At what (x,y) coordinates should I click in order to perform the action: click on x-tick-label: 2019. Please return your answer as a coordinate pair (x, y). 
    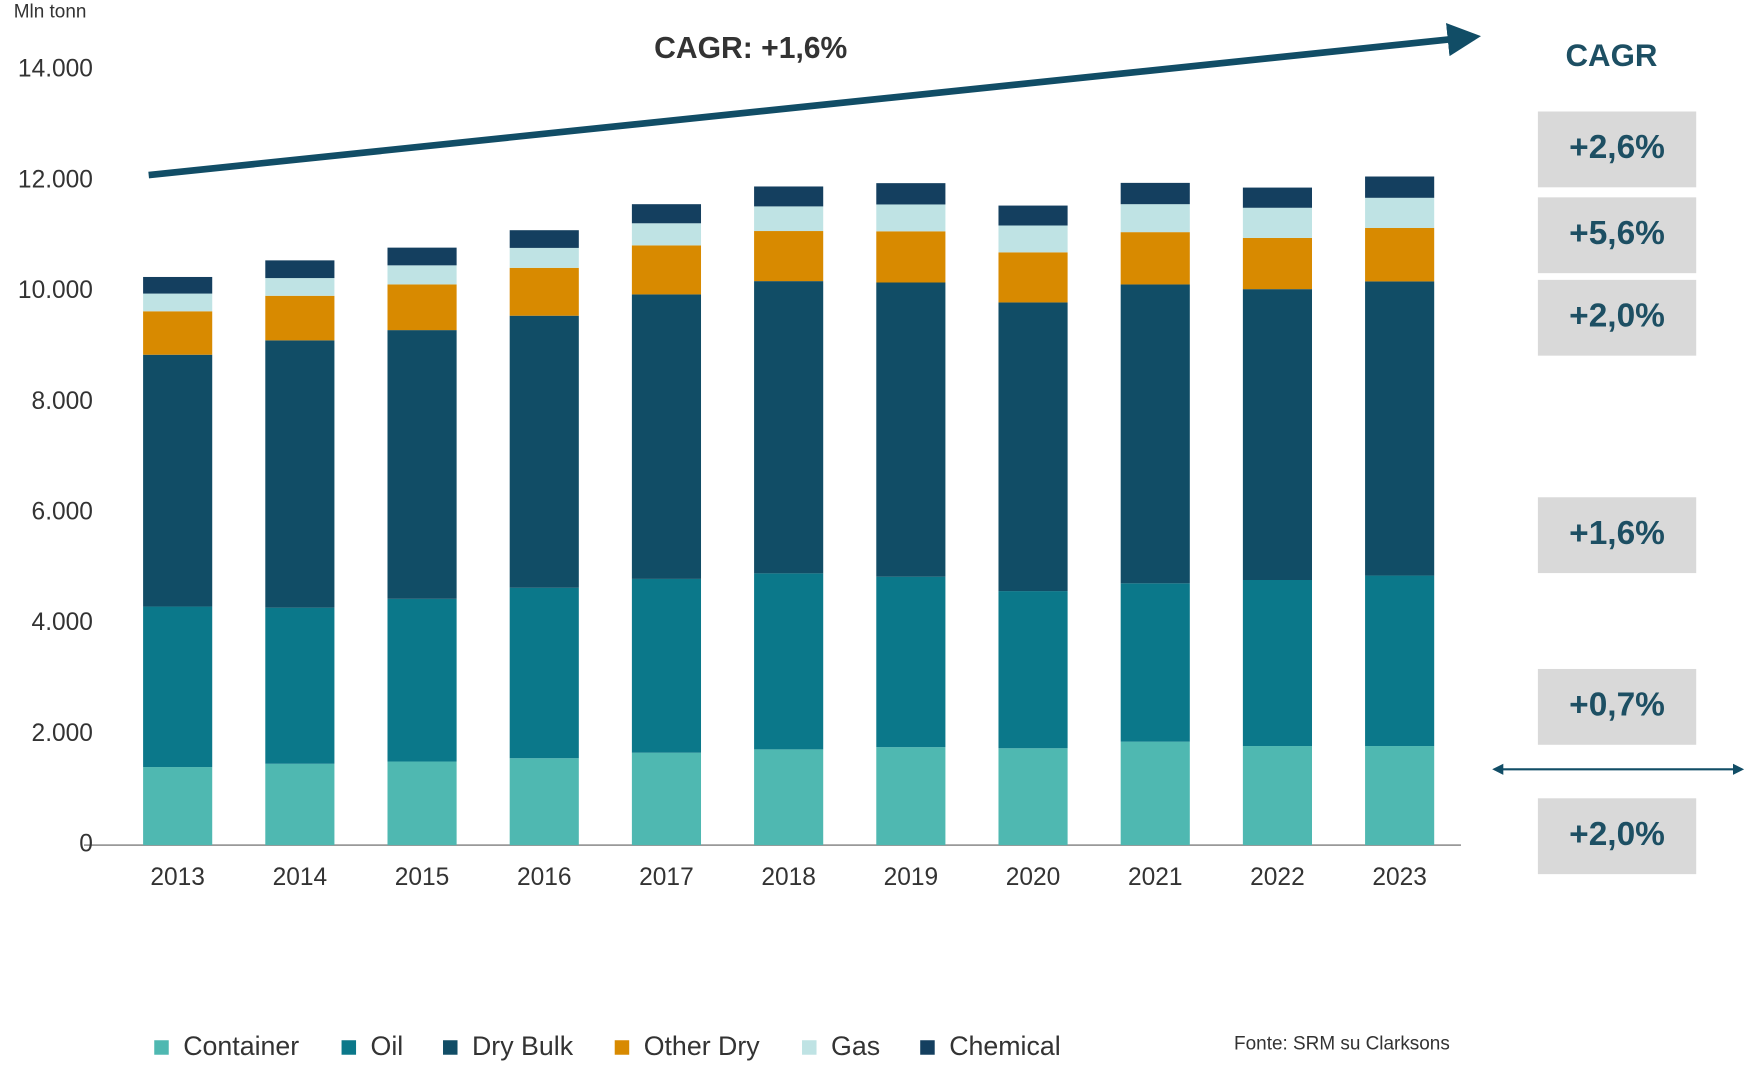
    Looking at the image, I should click on (911, 877).